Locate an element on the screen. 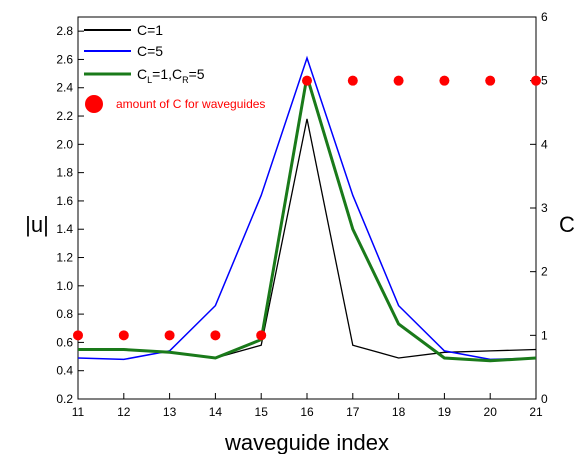 This screenshot has height=454, width=581. left-tick-label: 1.6 is located at coordinates (64, 201).